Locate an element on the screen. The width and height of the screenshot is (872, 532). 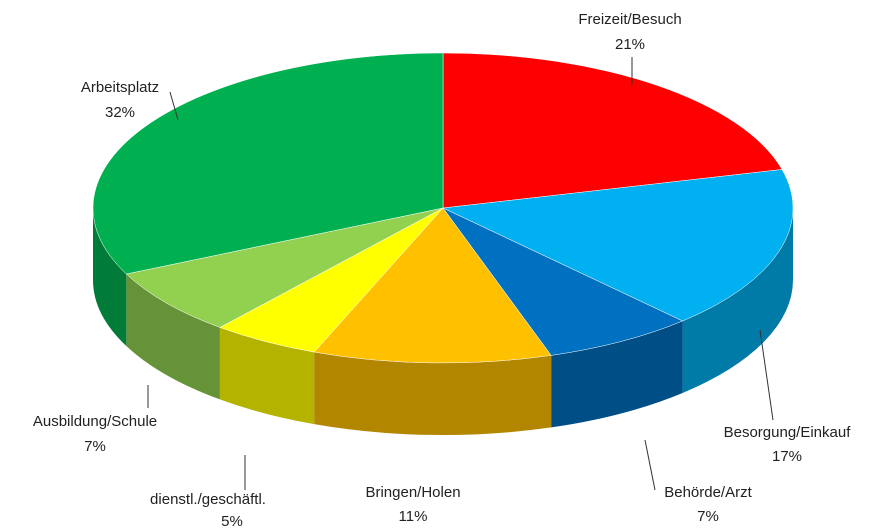
slice-label: Freizeit/Besuch is located at coordinates (629, 19).